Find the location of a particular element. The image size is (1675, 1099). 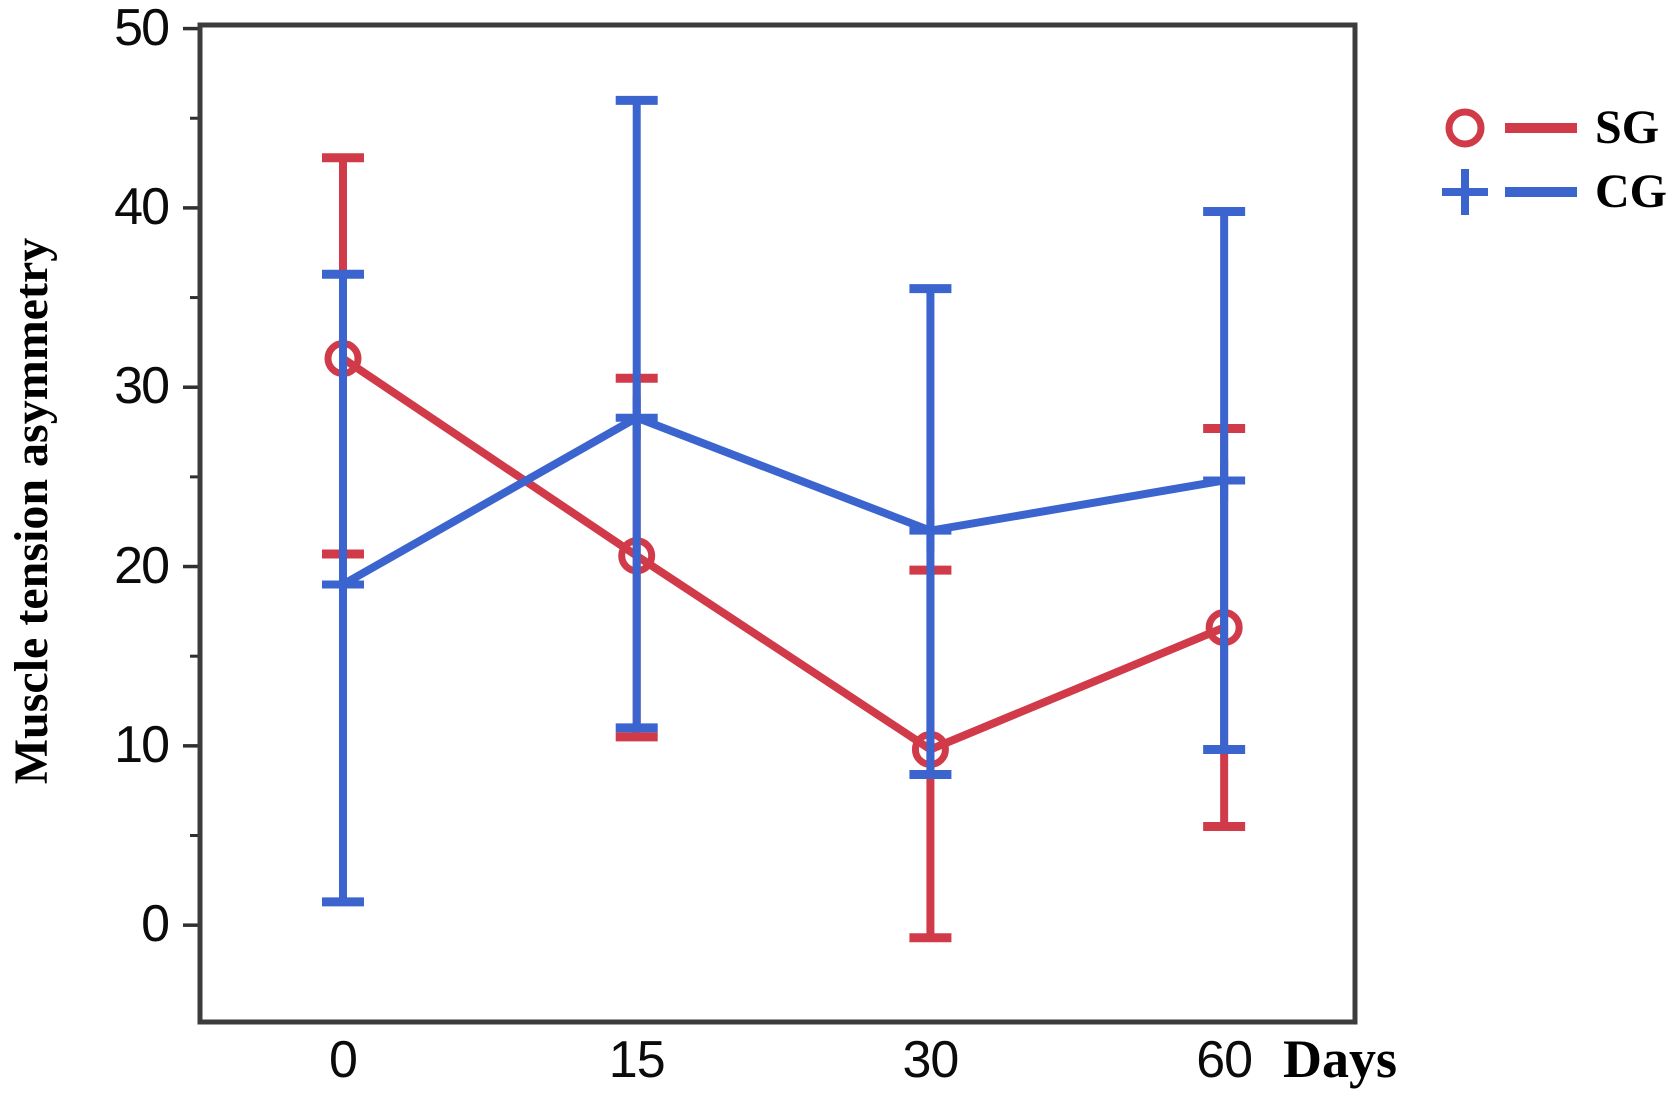

x-axis-tick-labels: 0 15 30 60 is located at coordinates (837, 1063).